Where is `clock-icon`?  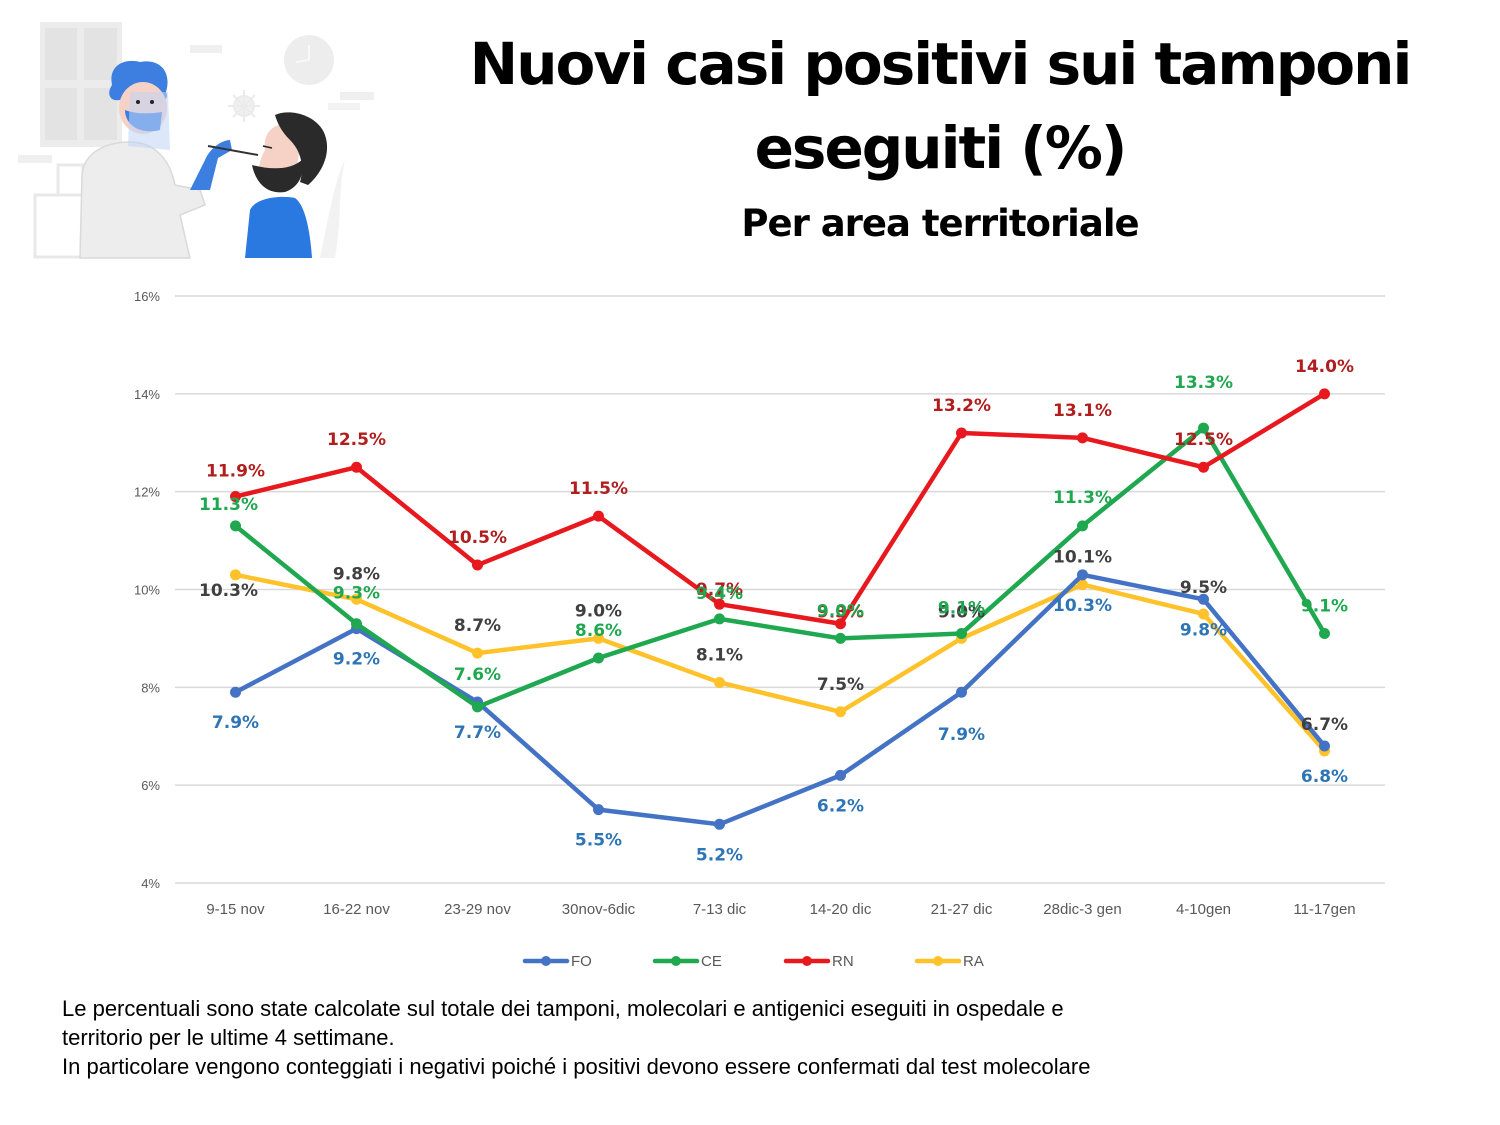
clock-icon is located at coordinates (309, 60).